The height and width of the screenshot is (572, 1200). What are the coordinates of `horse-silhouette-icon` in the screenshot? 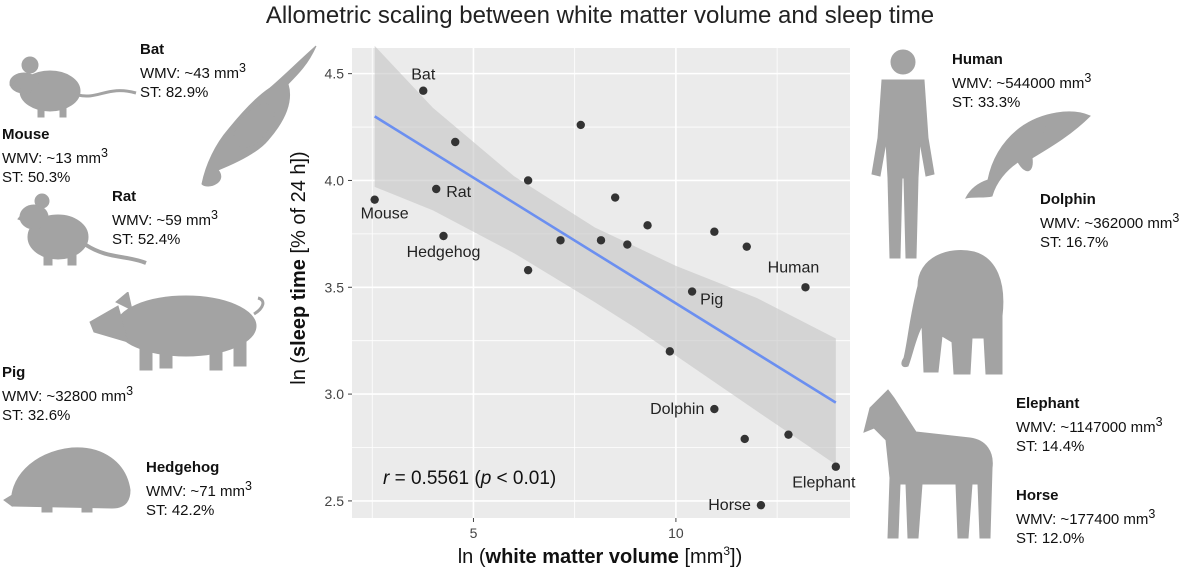 It's located at (930, 465).